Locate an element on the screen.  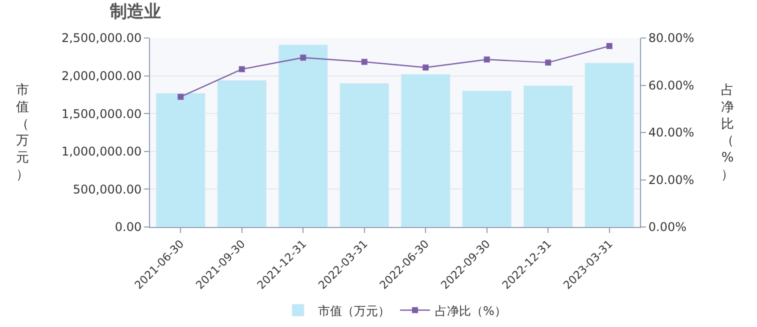
y-tick-label: 0.00 is located at coordinates (128, 227).